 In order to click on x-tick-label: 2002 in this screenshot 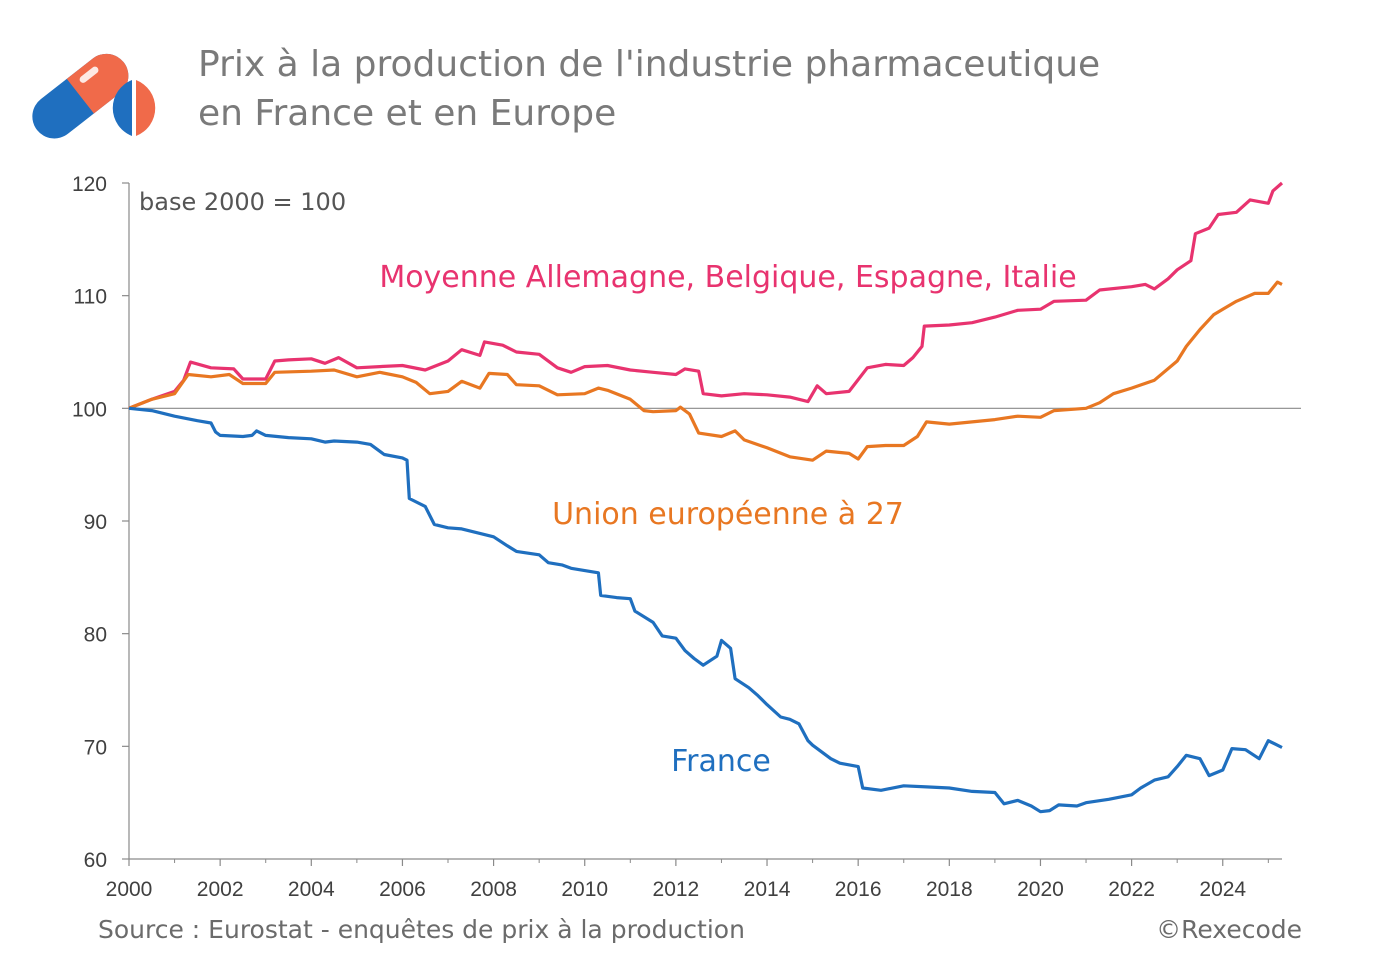, I will do `click(220, 889)`.